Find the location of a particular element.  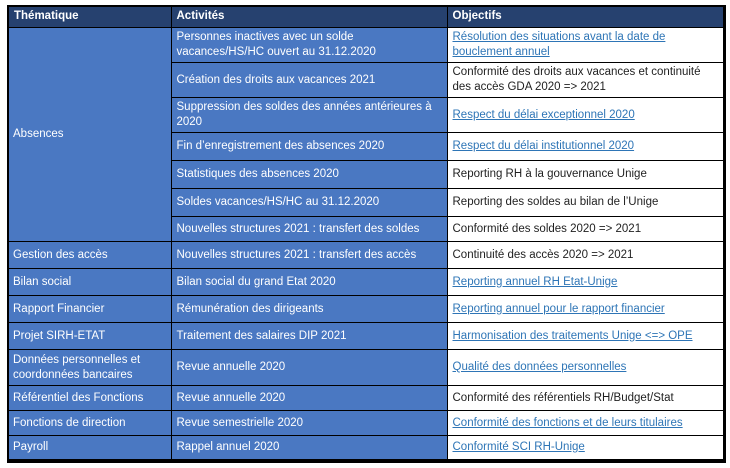

objective-cell: Qualité des données personnelles is located at coordinates (585, 367).